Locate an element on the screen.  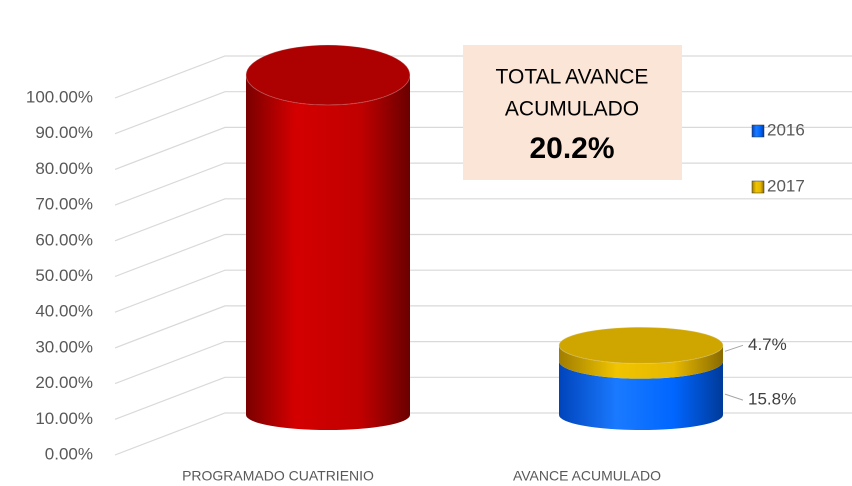
data-label: 15.8% is located at coordinates (772, 399).